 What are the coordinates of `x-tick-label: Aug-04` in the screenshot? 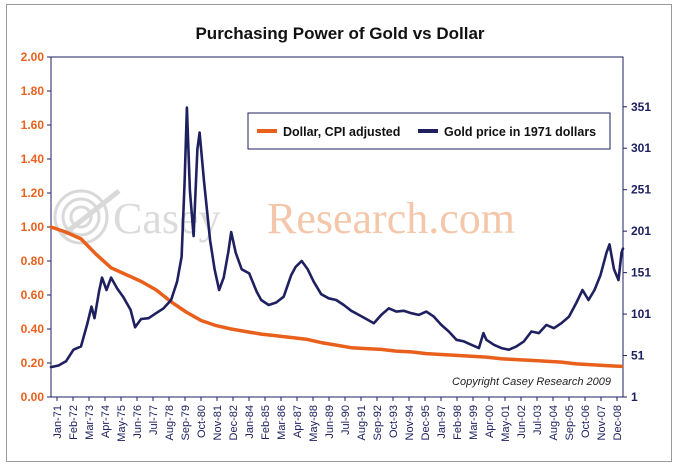 It's located at (554, 422).